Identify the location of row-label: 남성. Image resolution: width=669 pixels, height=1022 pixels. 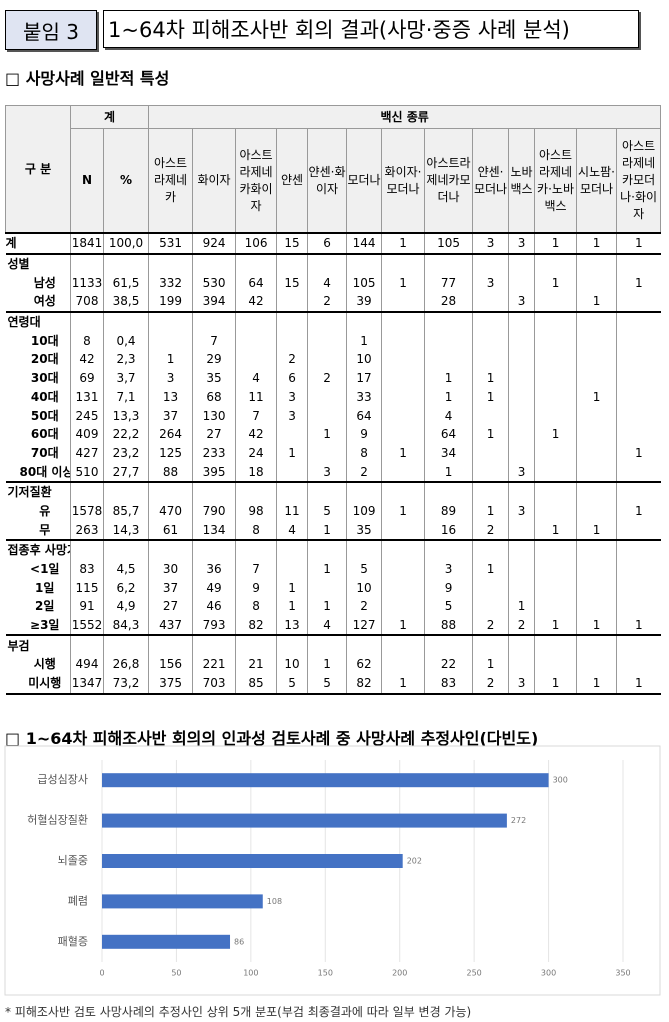
(44, 282).